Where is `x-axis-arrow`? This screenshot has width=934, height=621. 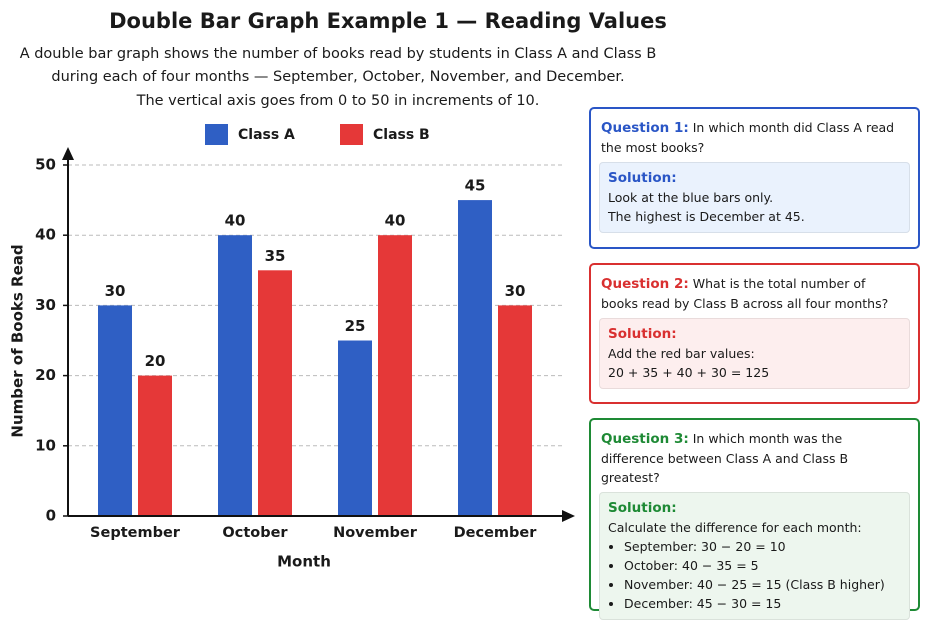 x-axis-arrow is located at coordinates (568, 516).